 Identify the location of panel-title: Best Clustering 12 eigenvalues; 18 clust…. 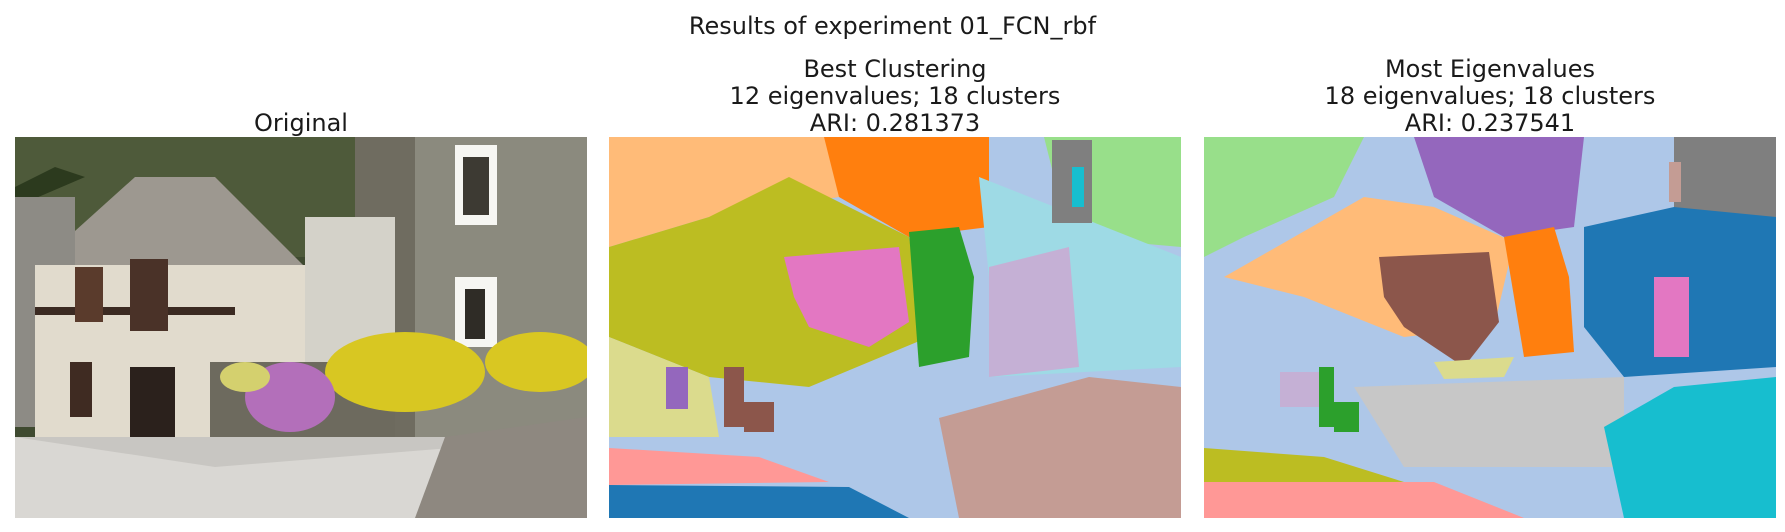
(895, 96).